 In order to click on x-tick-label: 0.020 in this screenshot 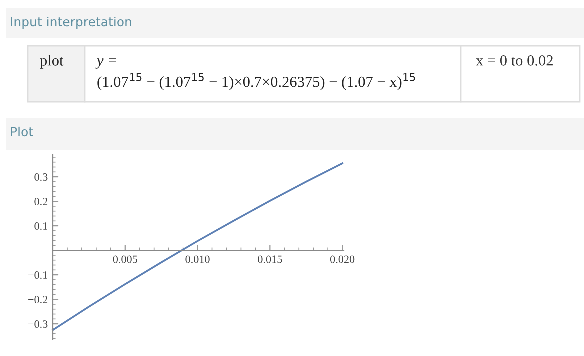, I will do `click(342, 260)`.